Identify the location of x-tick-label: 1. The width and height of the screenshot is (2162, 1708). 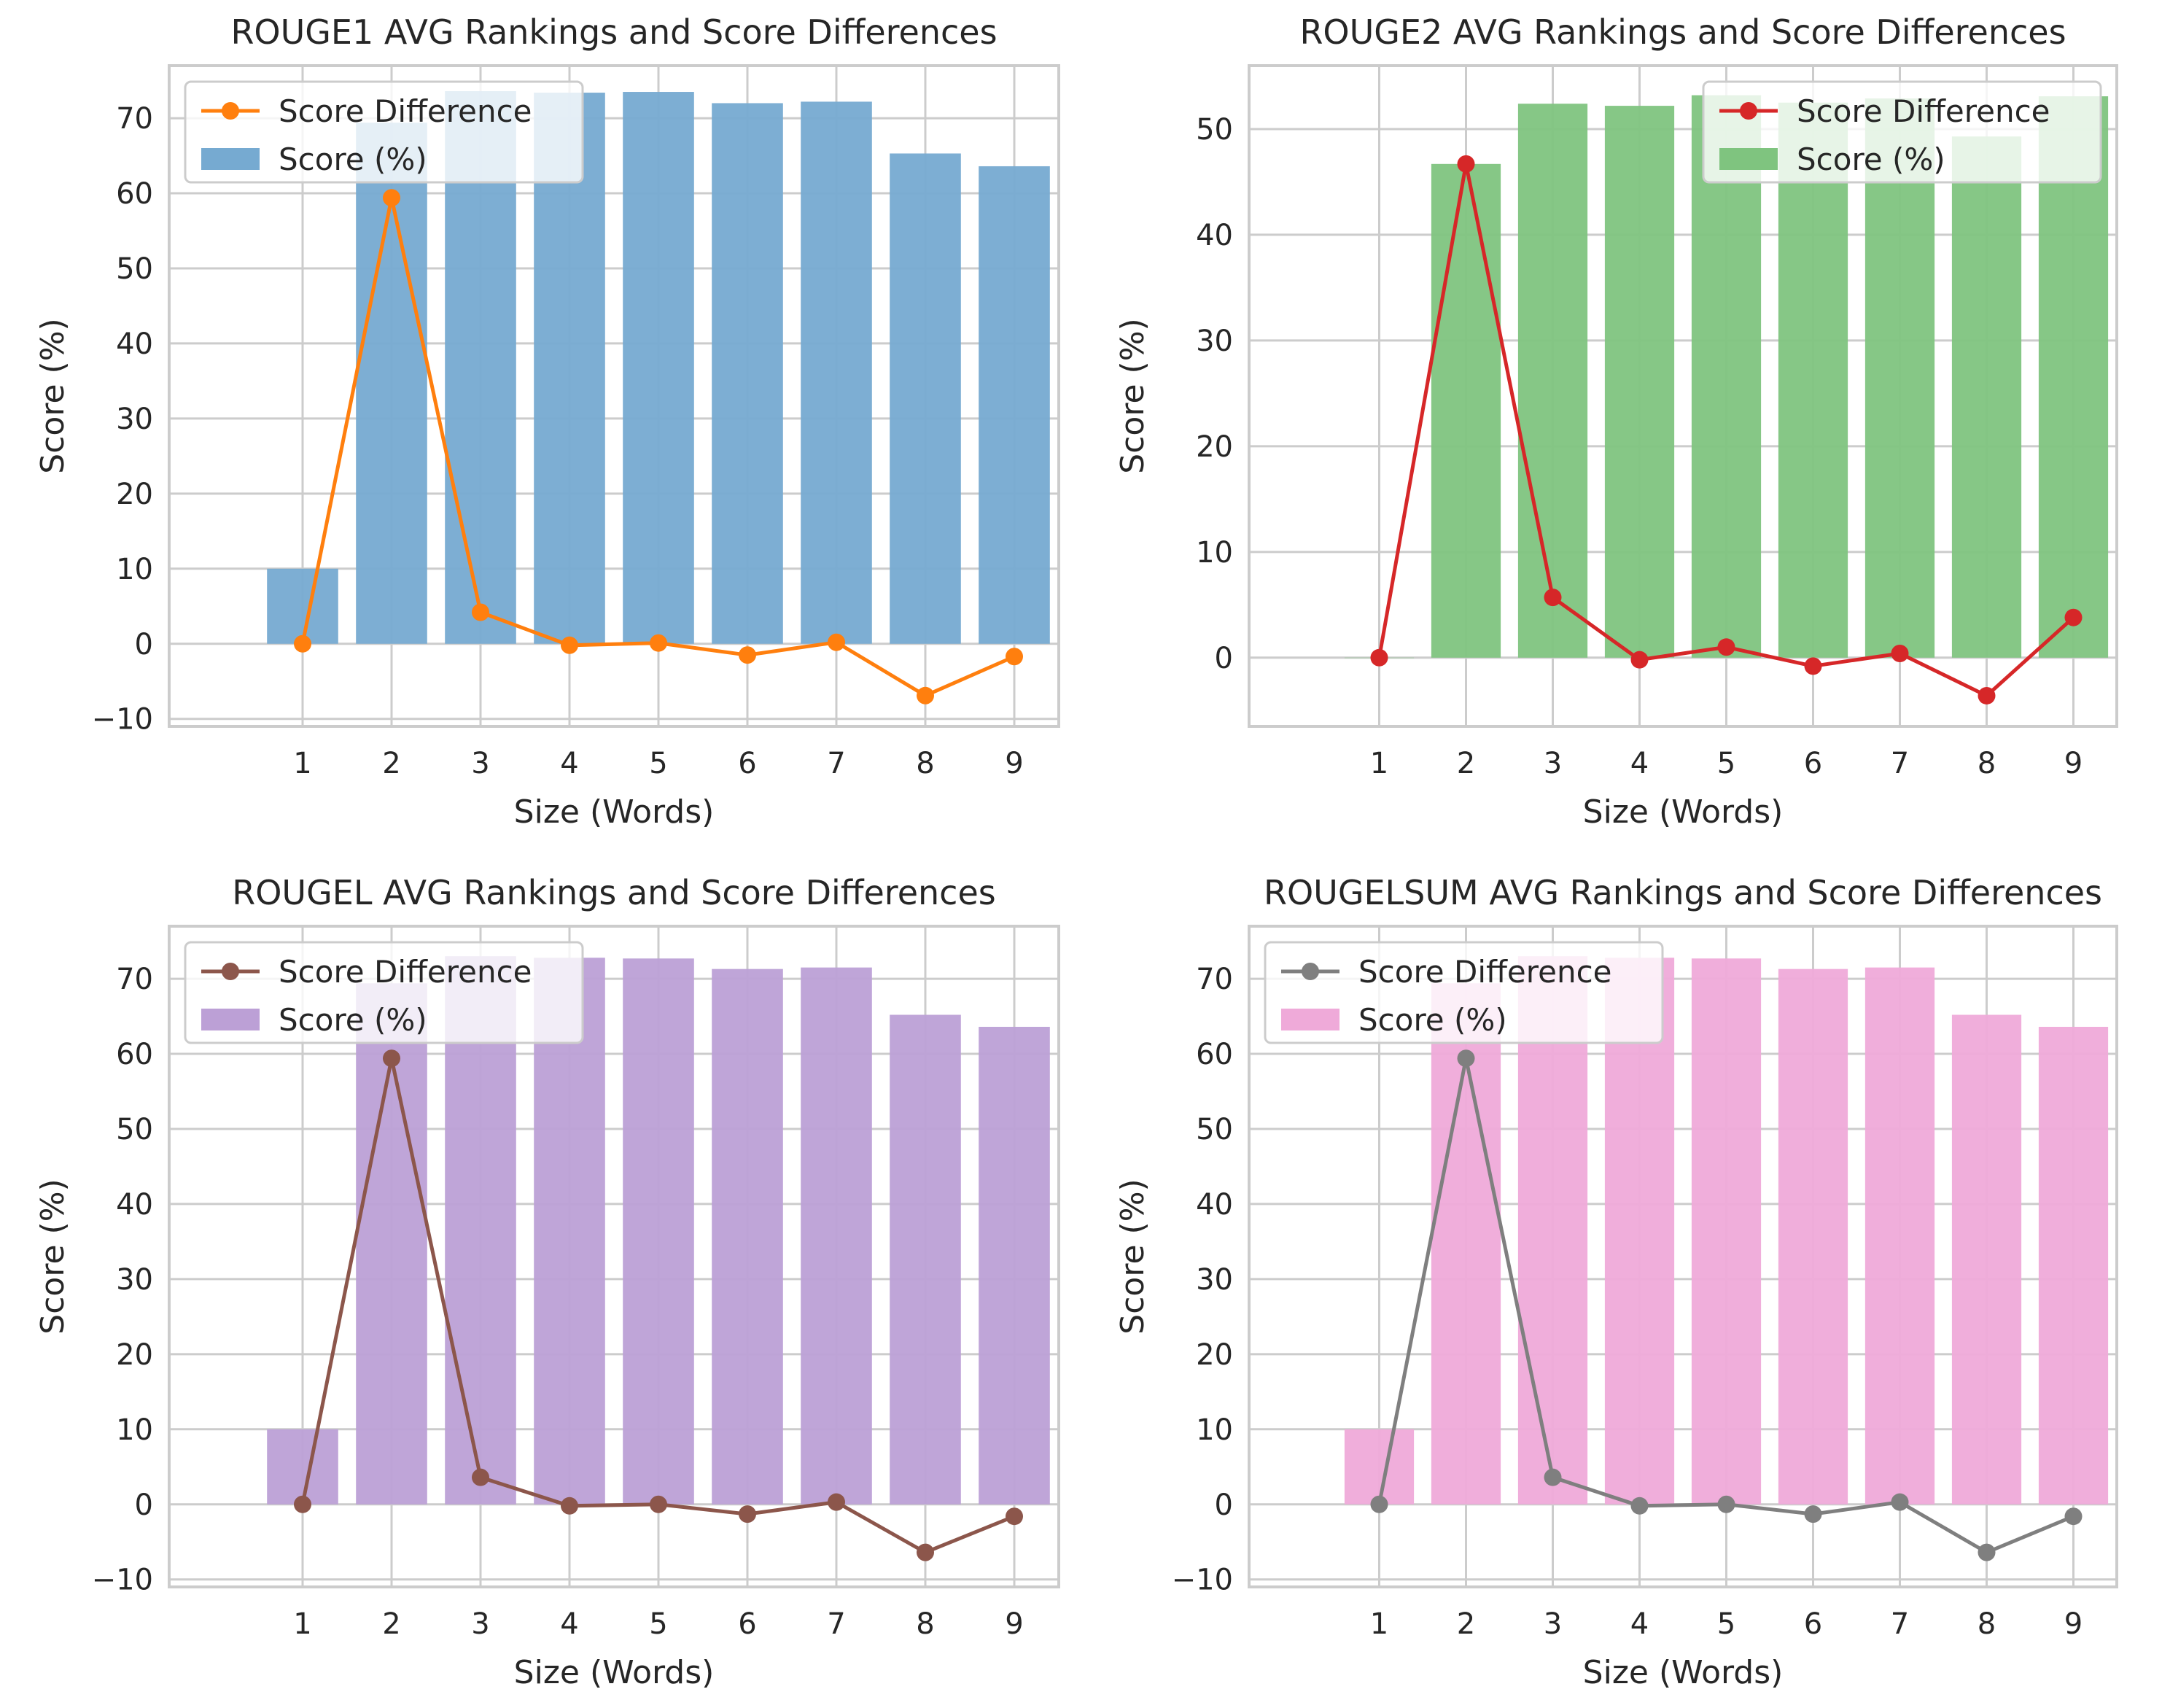
(302, 764).